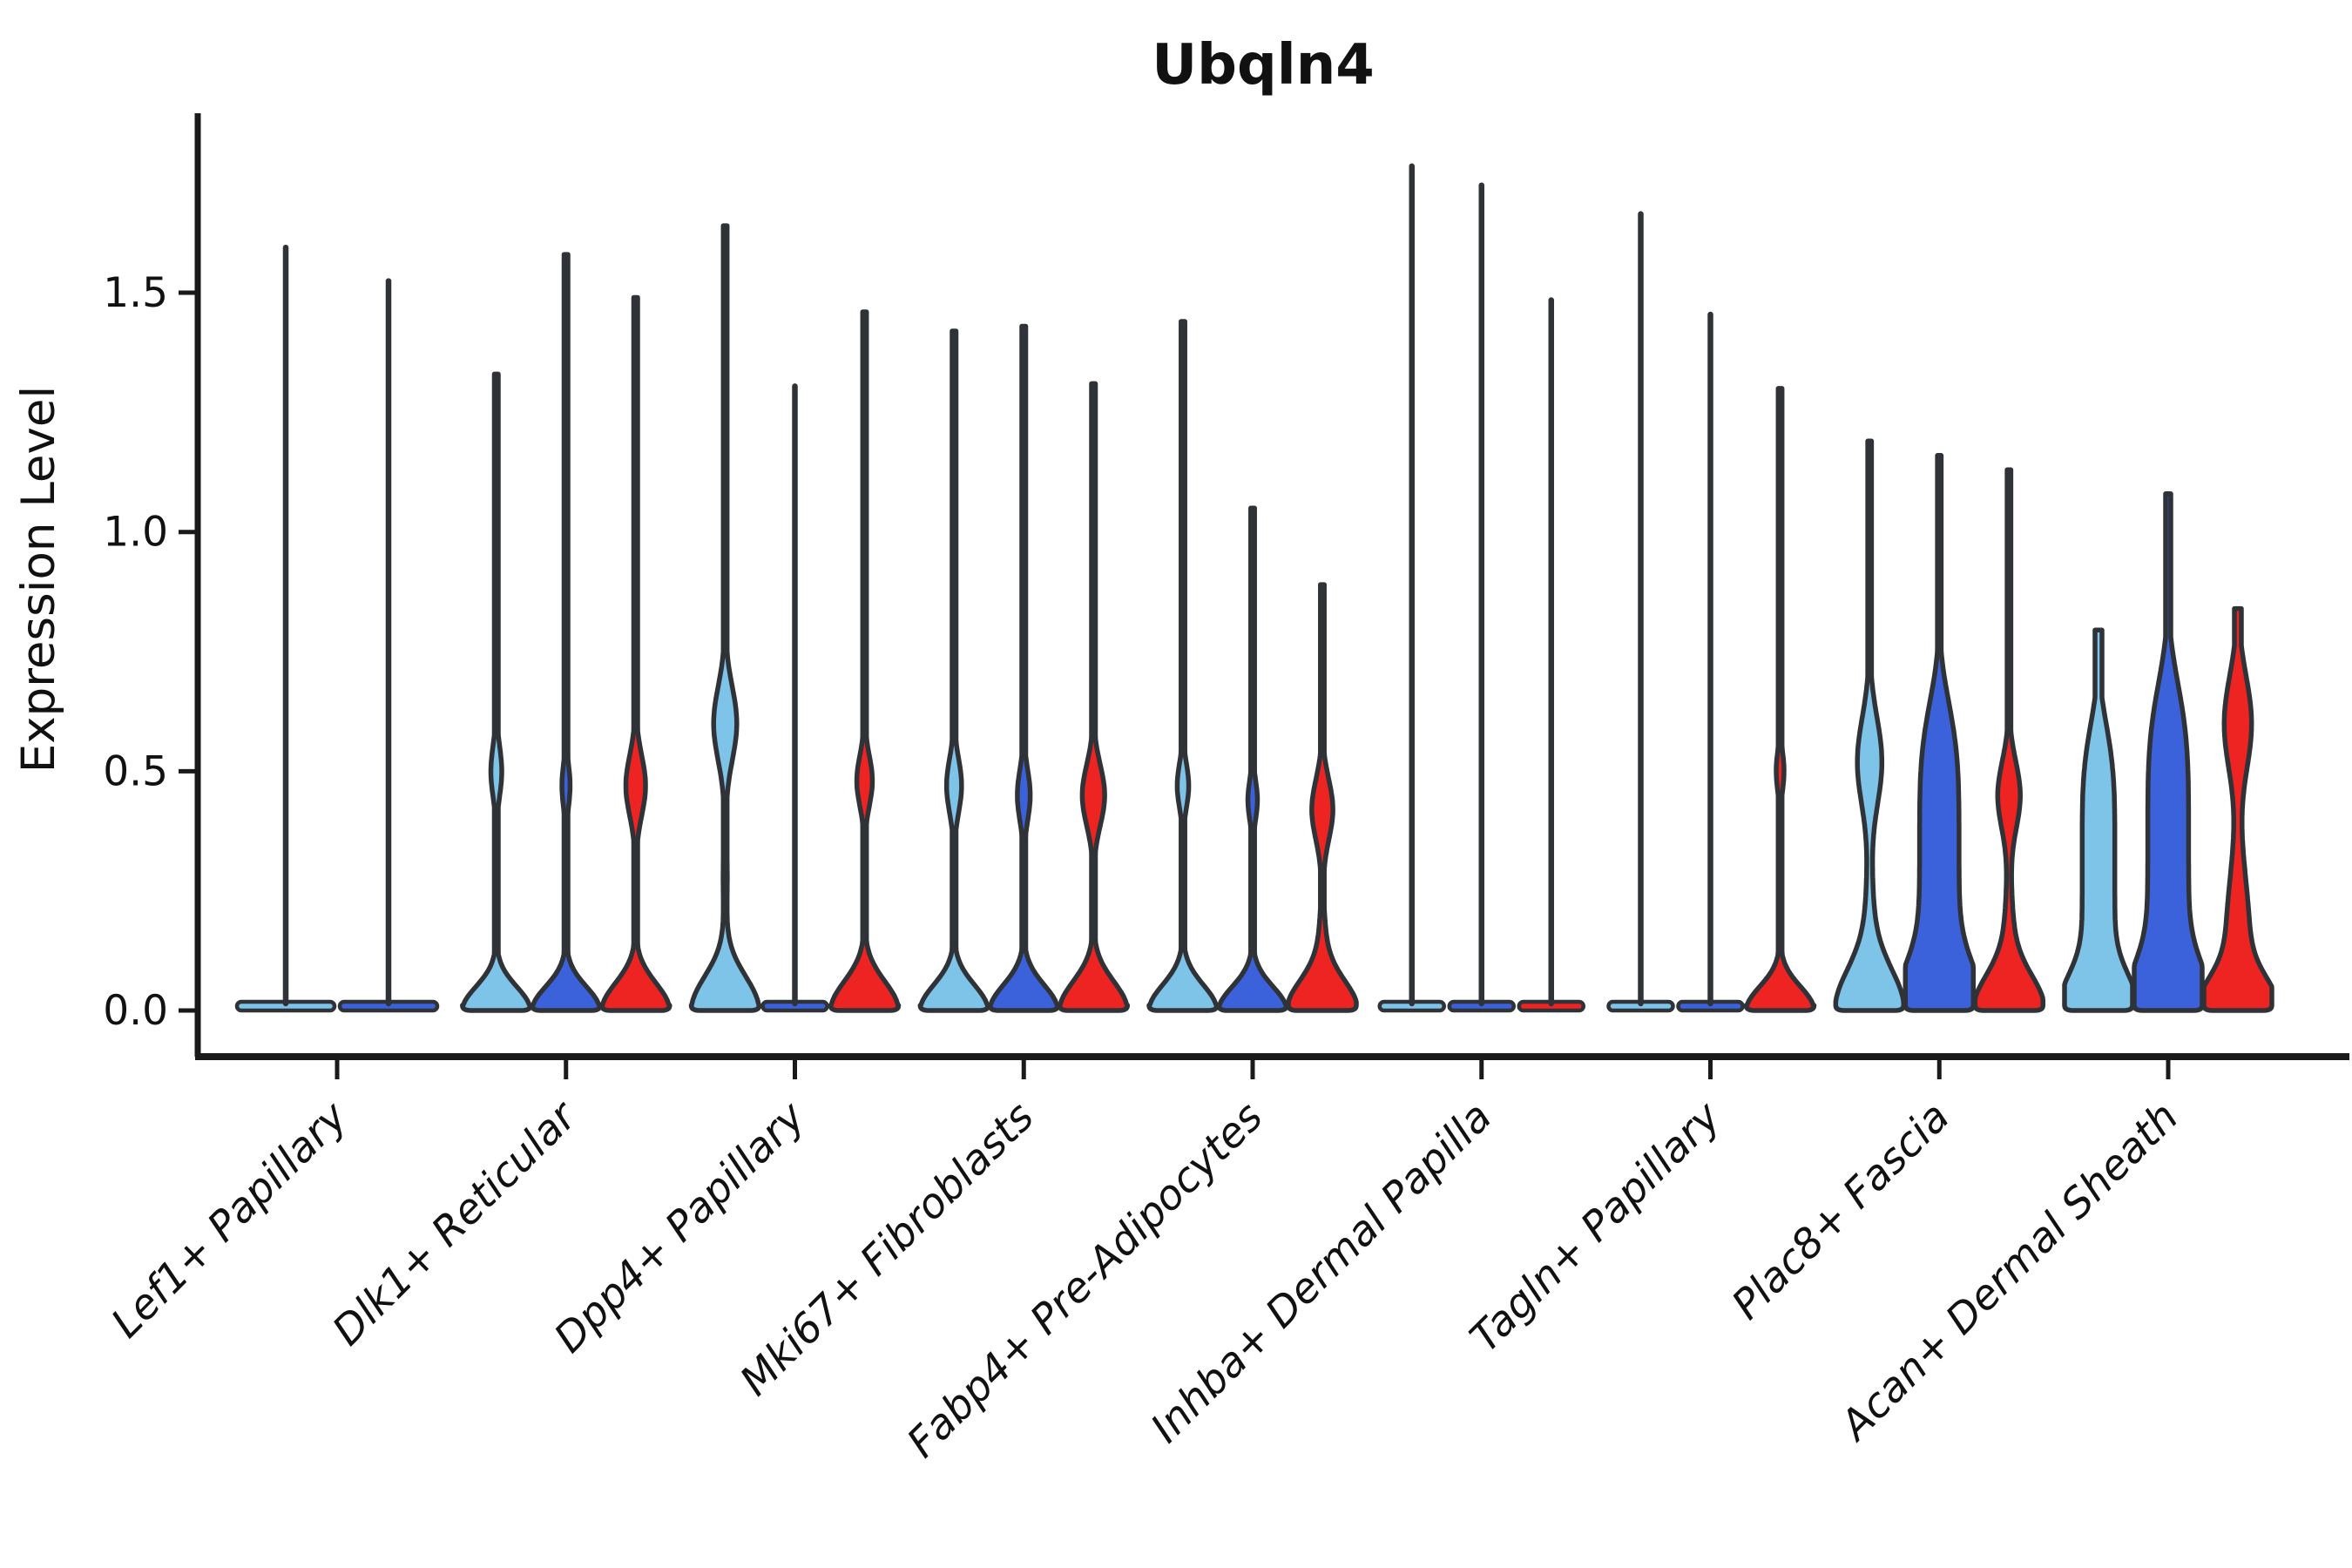  What do you see at coordinates (135, 533) in the screenshot?
I see `y-tick-label-2: 1.0` at bounding box center [135, 533].